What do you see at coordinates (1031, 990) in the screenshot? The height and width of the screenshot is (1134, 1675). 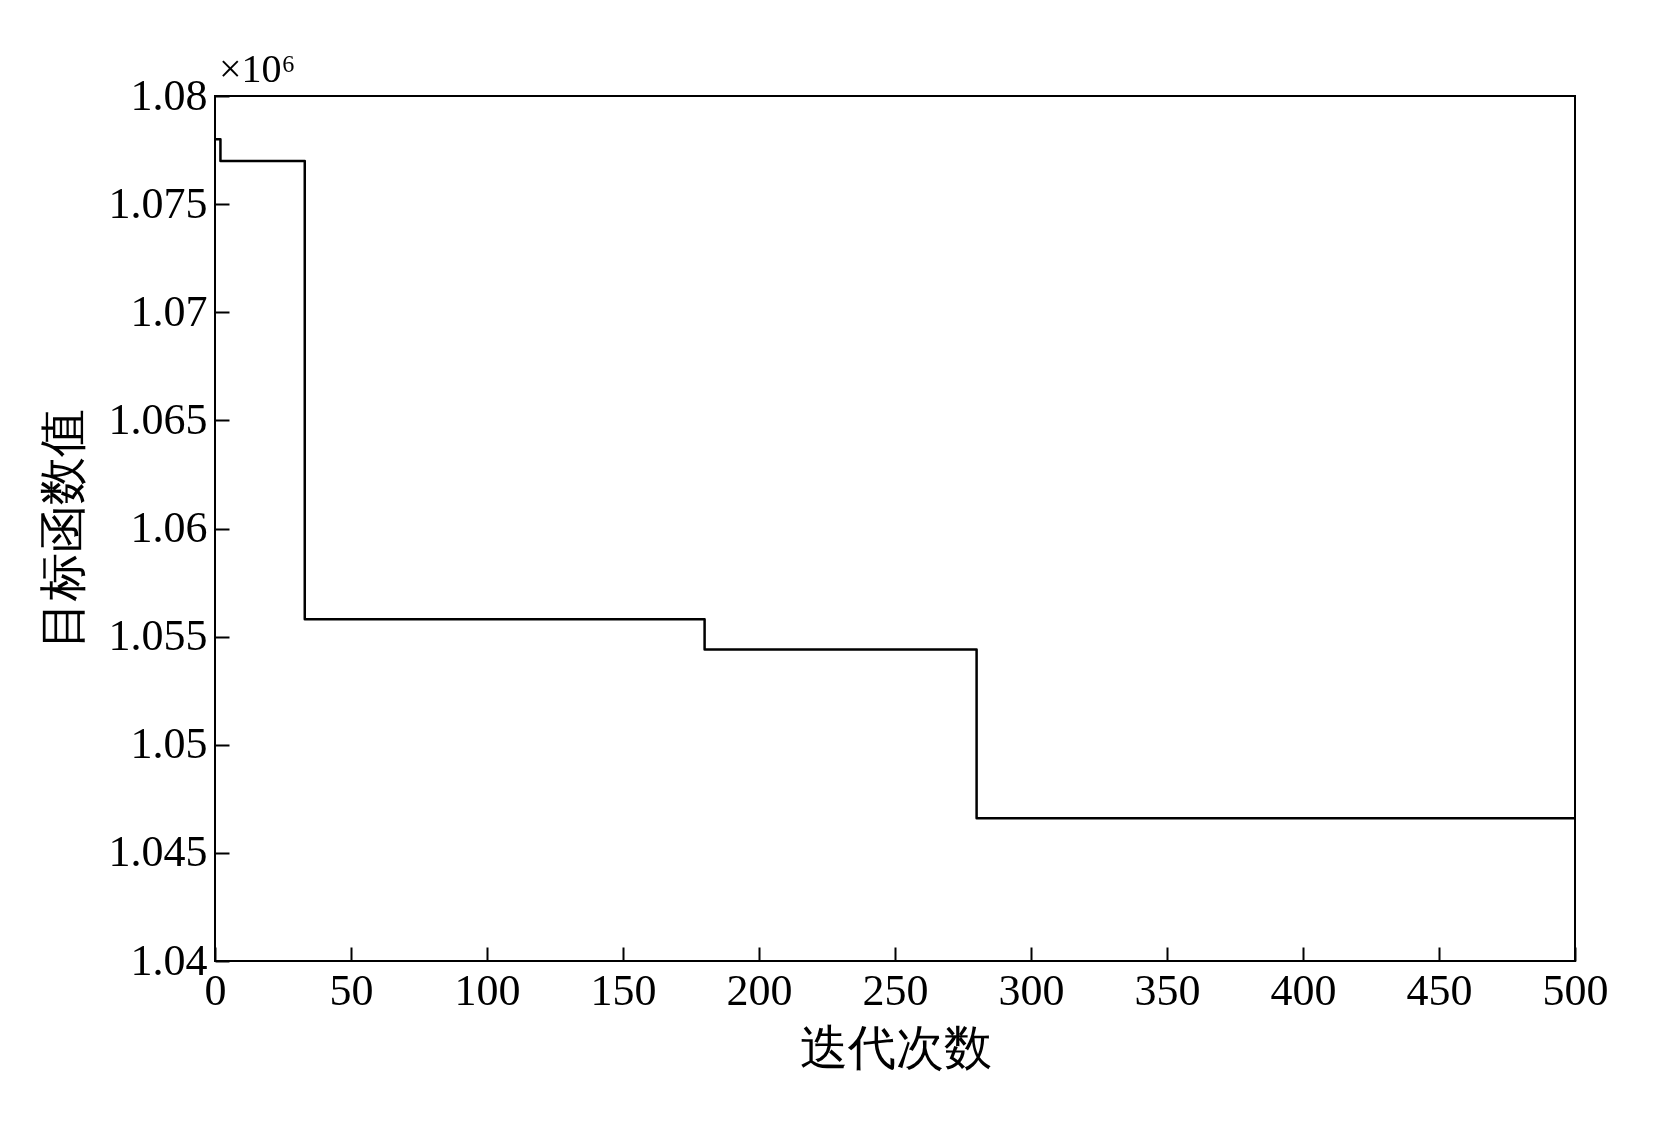 I see `x-tick-label: 300` at bounding box center [1031, 990].